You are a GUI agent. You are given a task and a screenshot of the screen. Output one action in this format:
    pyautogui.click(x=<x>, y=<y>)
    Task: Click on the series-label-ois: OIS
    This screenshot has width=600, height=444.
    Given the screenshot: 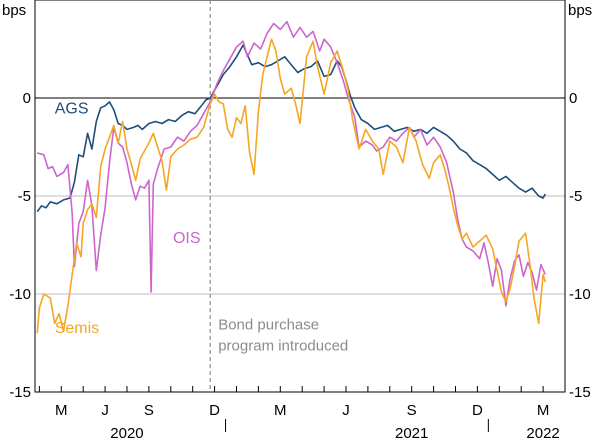 What is the action you would take?
    pyautogui.click(x=187, y=238)
    